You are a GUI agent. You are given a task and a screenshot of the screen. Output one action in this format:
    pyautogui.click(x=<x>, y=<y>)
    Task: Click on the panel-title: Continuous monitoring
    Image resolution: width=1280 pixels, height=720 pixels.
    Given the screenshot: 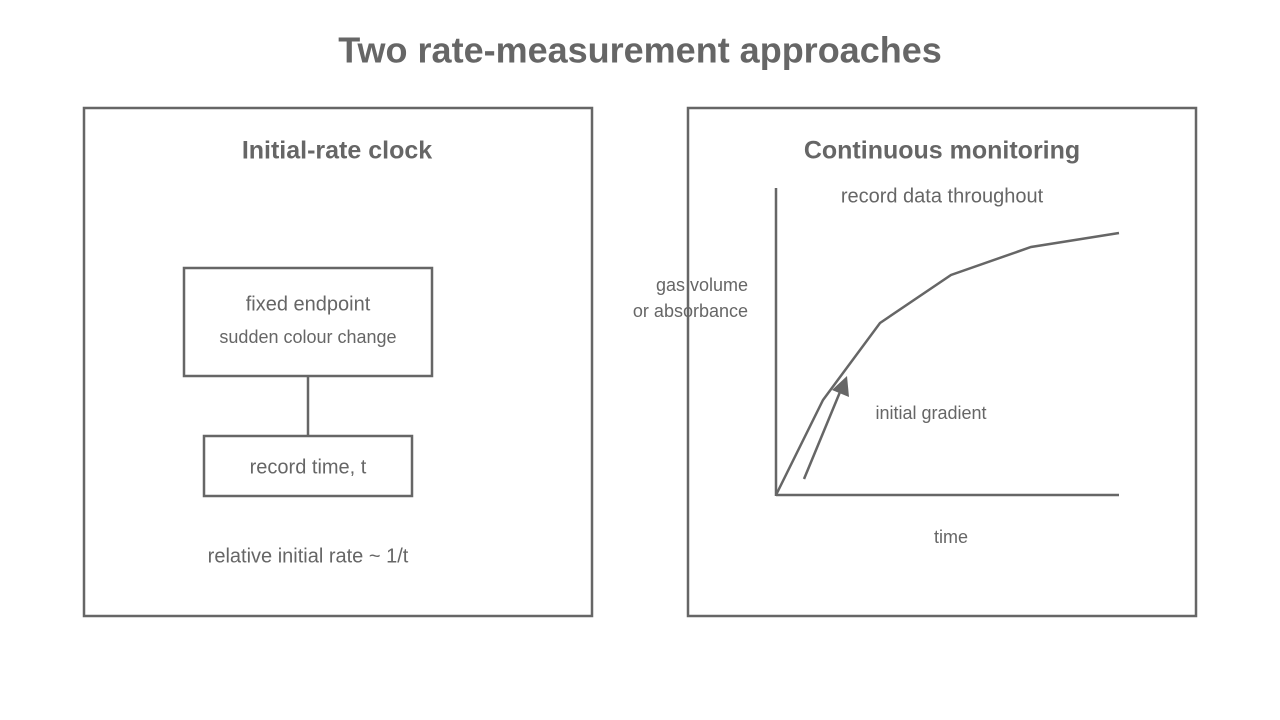 What is the action you would take?
    pyautogui.click(x=942, y=151)
    